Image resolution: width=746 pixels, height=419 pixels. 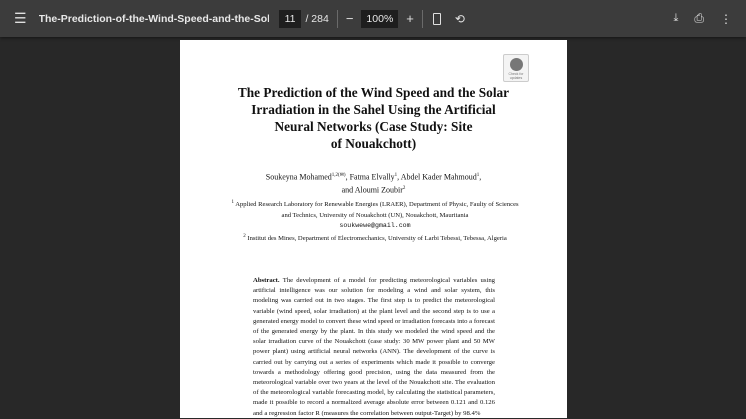 What do you see at coordinates (370, 177) in the screenshot?
I see `author: , Fatma Elvally` at bounding box center [370, 177].